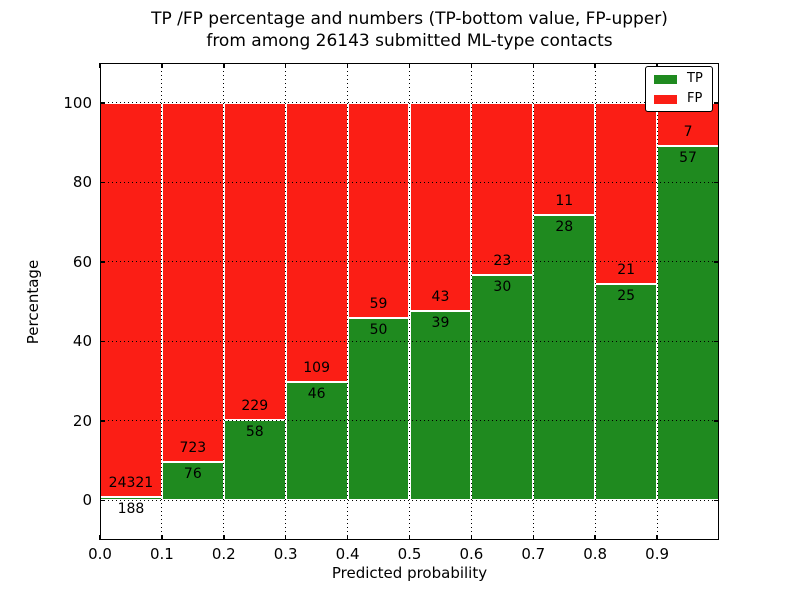 The image size is (800, 600). Describe the element at coordinates (378, 329) in the screenshot. I see `tp-count-label: 50` at that location.